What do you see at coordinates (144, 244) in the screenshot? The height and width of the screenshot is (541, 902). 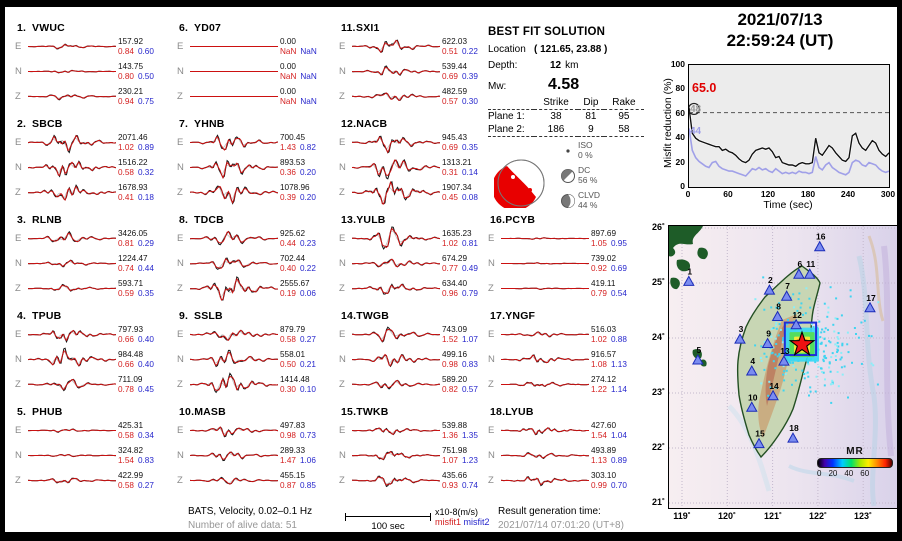 I see `misfit-values: 0.81 0.29` at bounding box center [144, 244].